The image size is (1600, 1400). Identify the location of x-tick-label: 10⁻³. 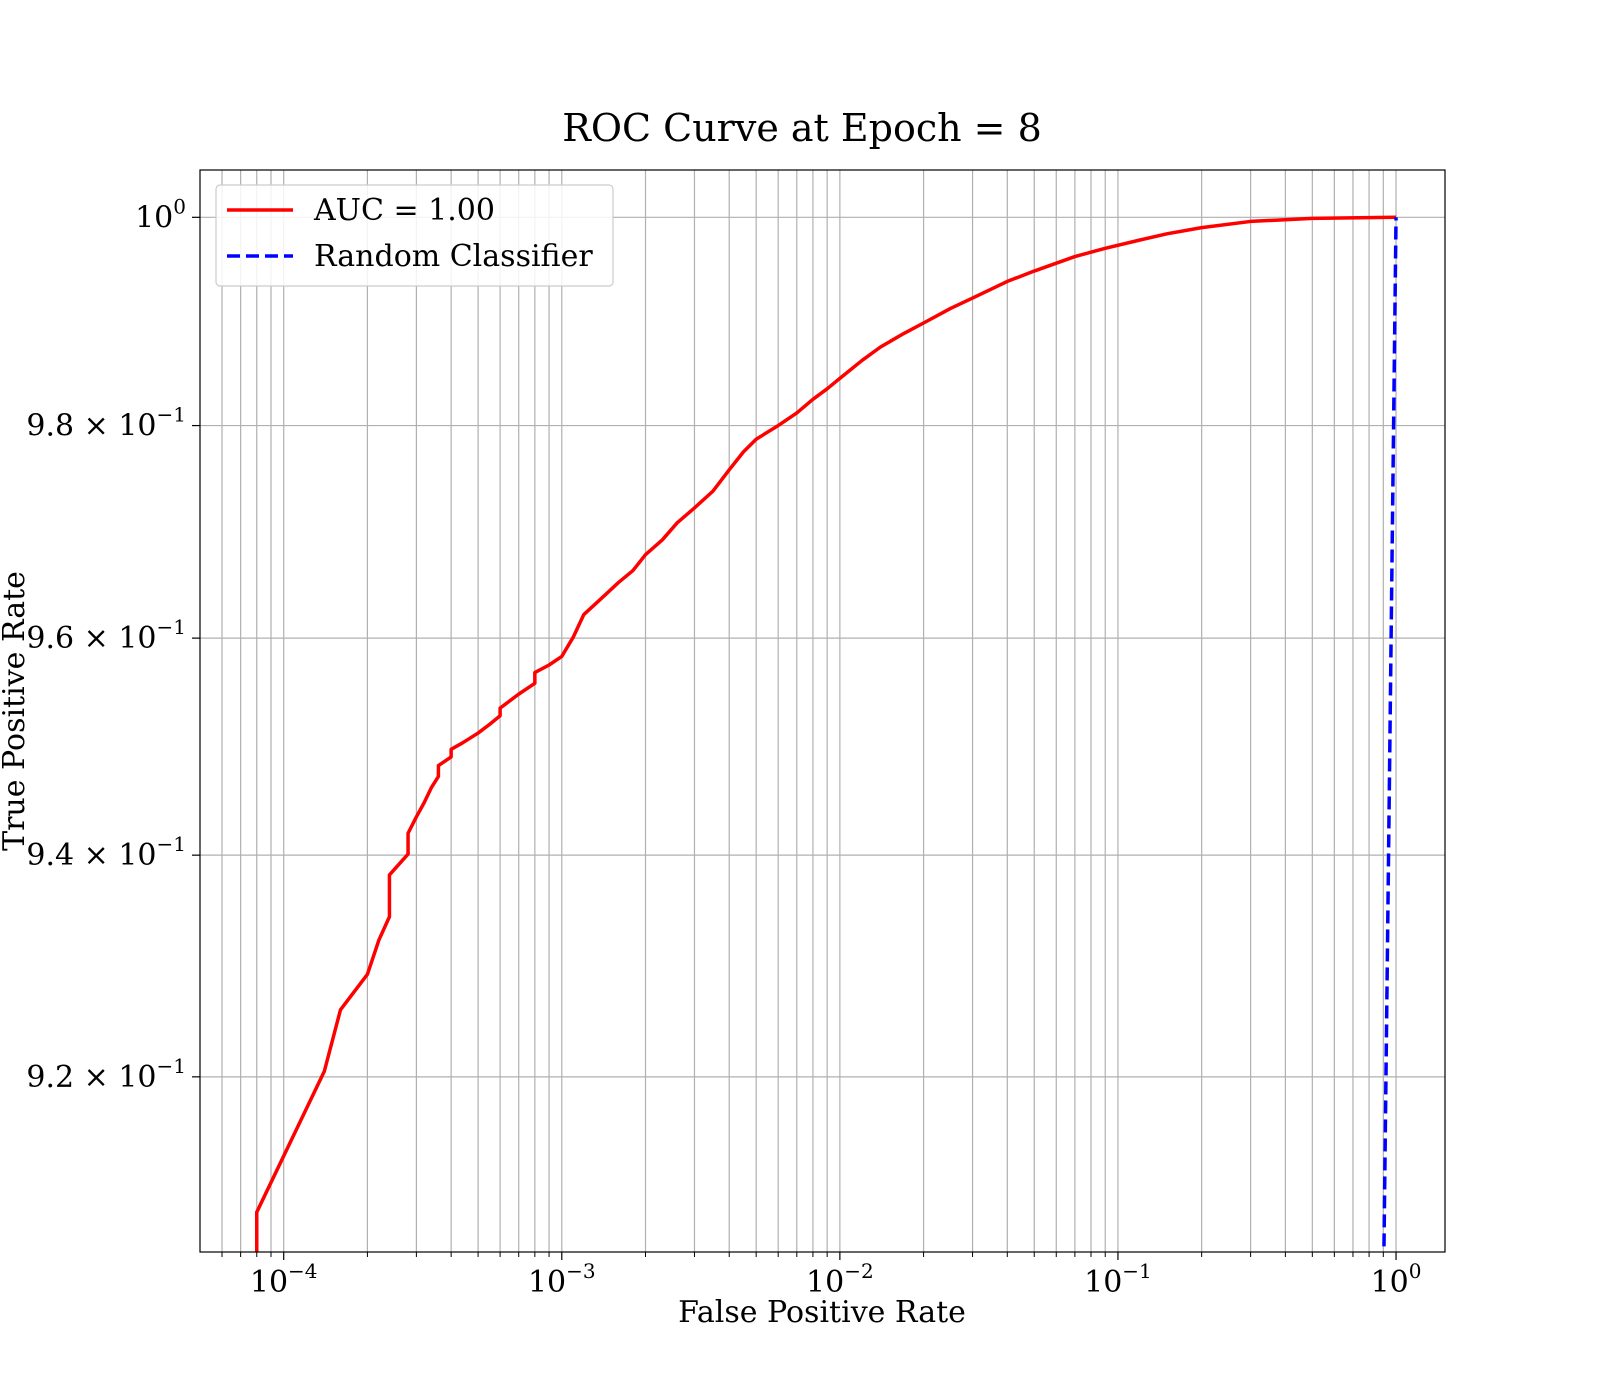
(562, 1279).